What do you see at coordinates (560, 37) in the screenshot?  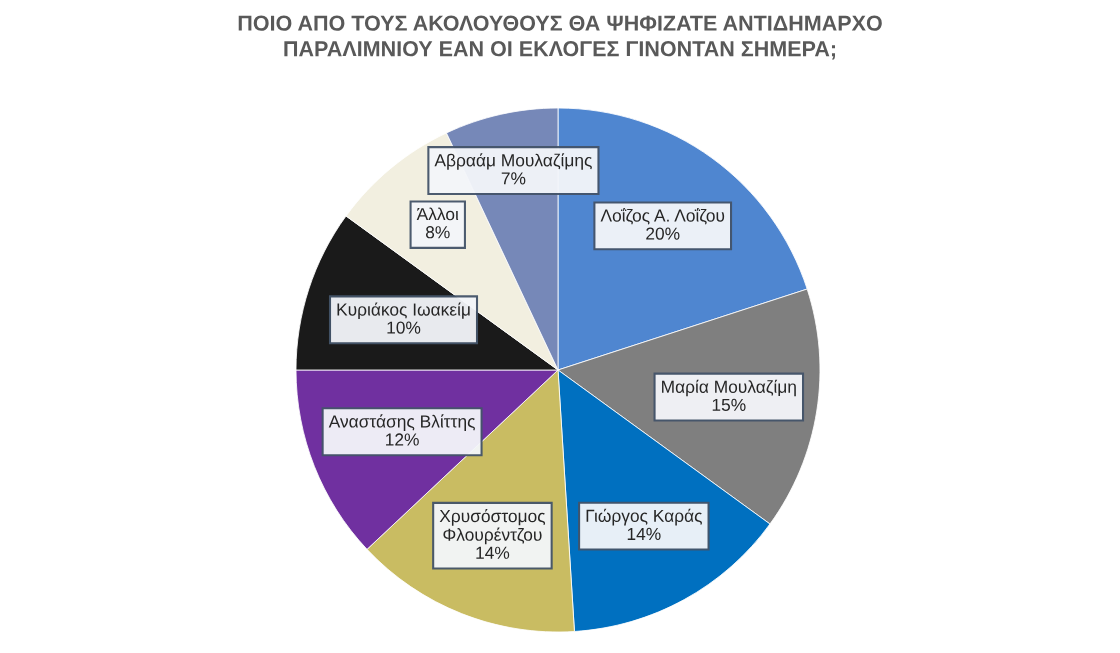 I see `chart-title: ΠΟΙΟ ΑΠΟ ΤΟΥΣ ΑΚΟΛΟΥΘΟΥΣ ΘΑ ΨΗΦΙΖΑΤΕ ΑΝΤΙΔΗΜΑΡΧΟ ΠΑΡΑΛΙΜΝΙΟΥ ΕΑΝ ΟΙ ΕΚΛΟΓΕΣ ΓΙΝΟΝΤΑΝ ΣΗΜΕΡΑ;` at bounding box center [560, 37].